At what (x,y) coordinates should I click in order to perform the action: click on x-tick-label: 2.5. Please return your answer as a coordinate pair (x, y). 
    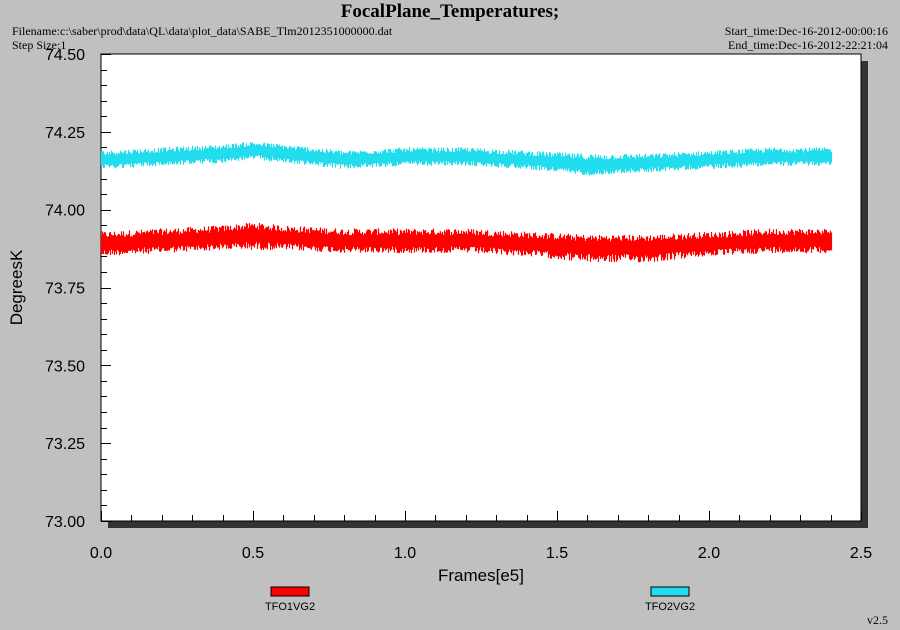
    Looking at the image, I should click on (861, 553).